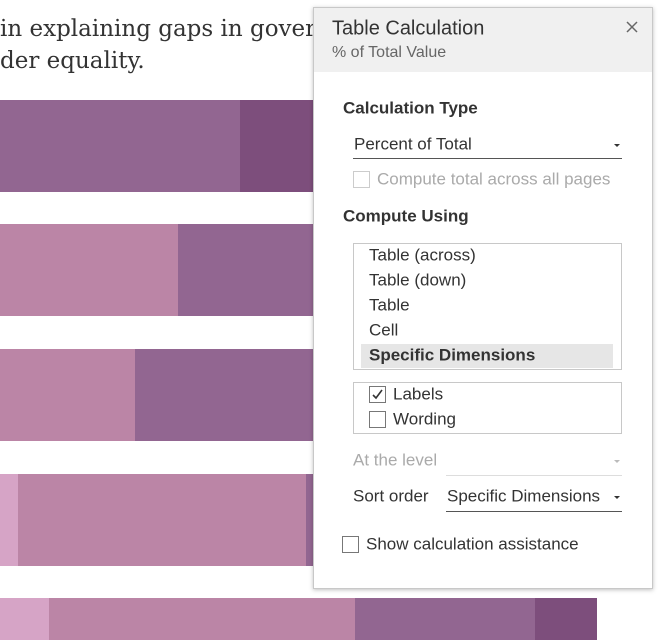  What do you see at coordinates (418, 393) in the screenshot?
I see `checkbox-label: Labels` at bounding box center [418, 393].